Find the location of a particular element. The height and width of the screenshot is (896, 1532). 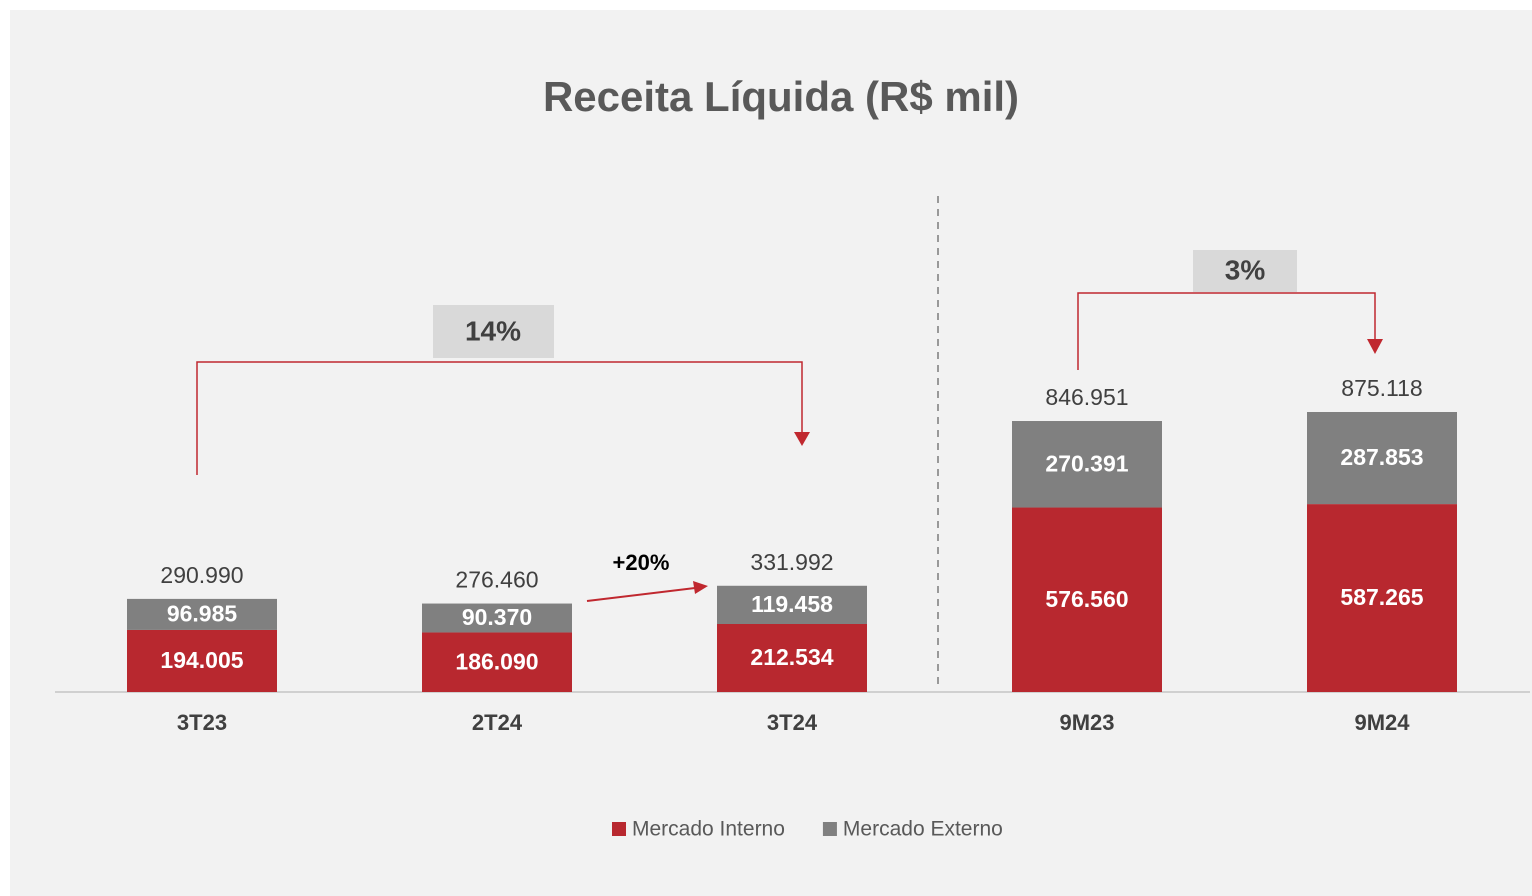

data-label: 576.560 is located at coordinates (1086, 599).